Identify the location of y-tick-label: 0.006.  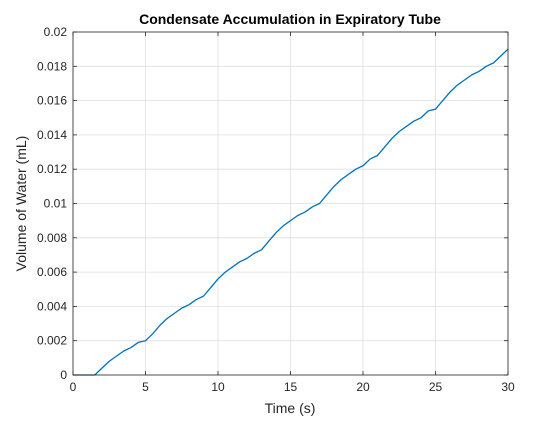
(52, 272).